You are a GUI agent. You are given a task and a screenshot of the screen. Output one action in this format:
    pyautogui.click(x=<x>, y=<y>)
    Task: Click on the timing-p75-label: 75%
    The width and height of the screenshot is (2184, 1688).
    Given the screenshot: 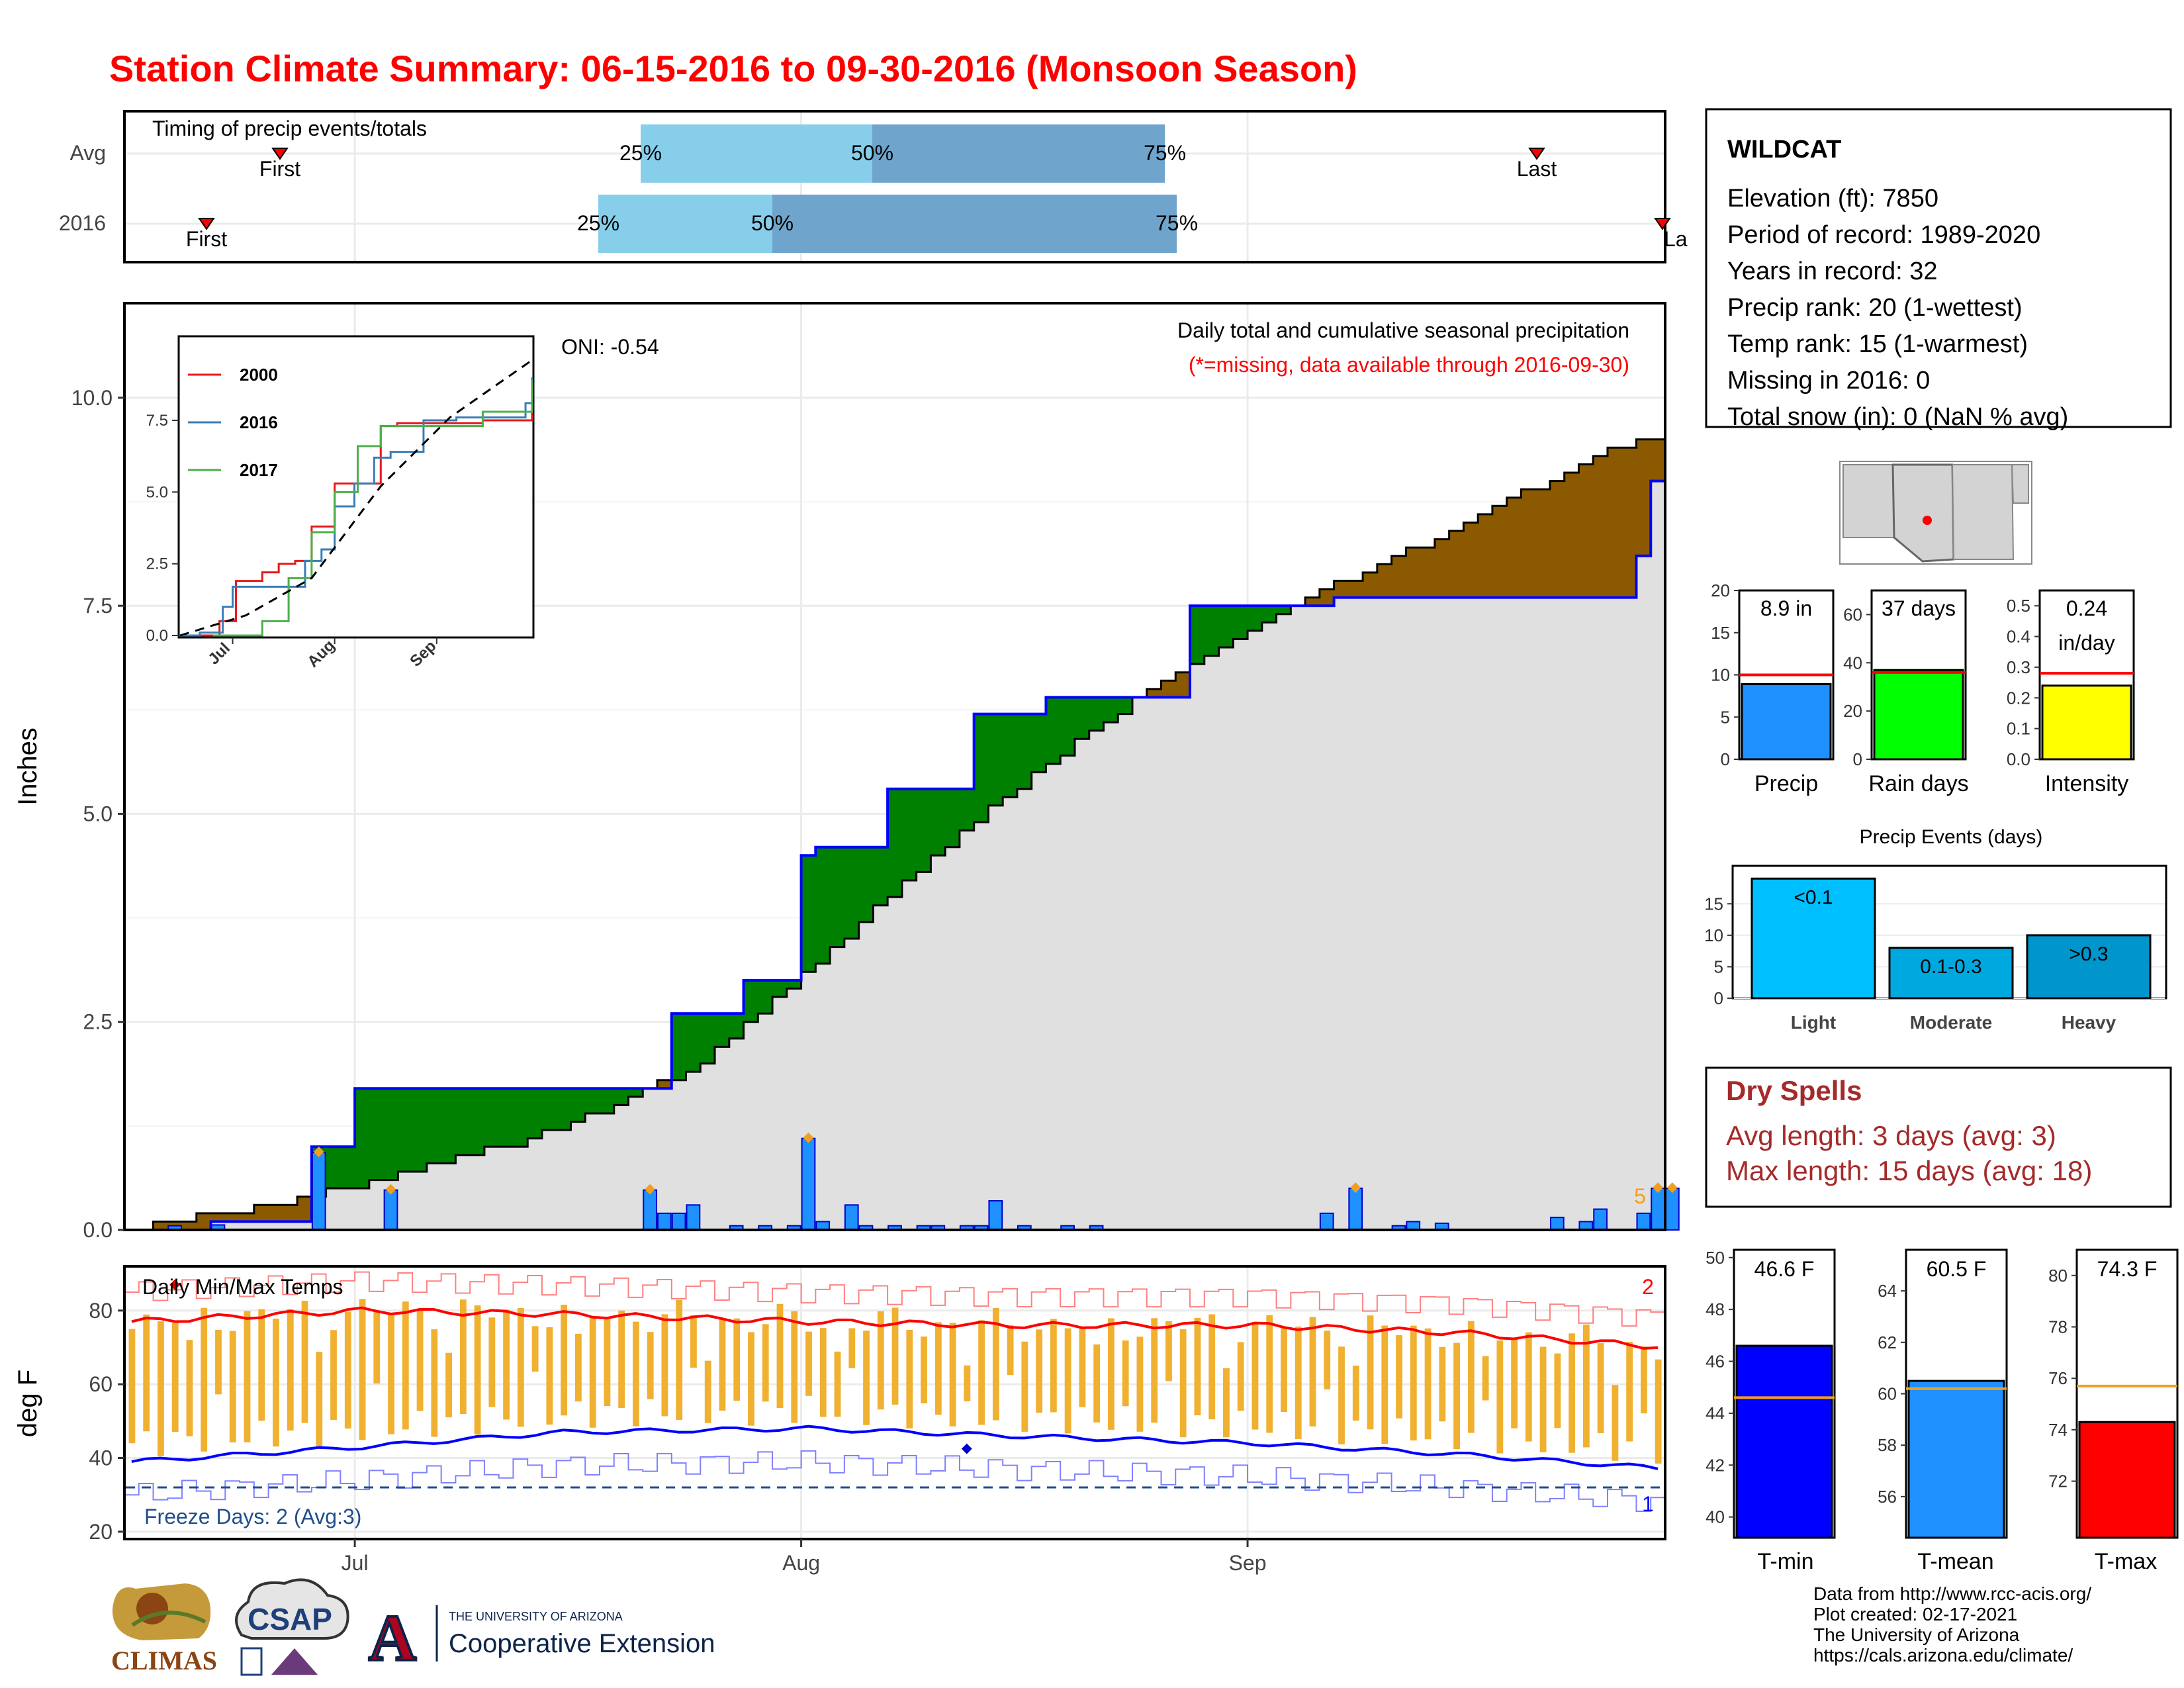 What is the action you would take?
    pyautogui.click(x=1177, y=223)
    